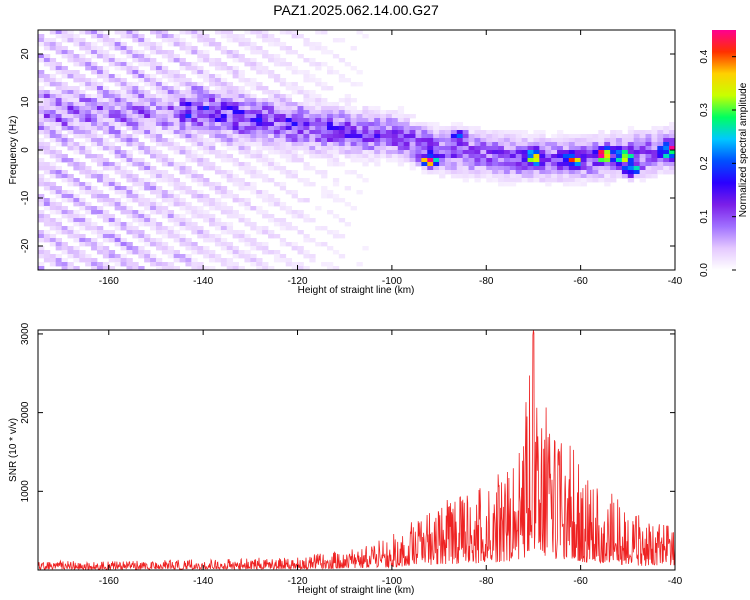 This screenshot has width=750, height=600. I want to click on colorbar-tick-label: 0.2, so click(704, 163).